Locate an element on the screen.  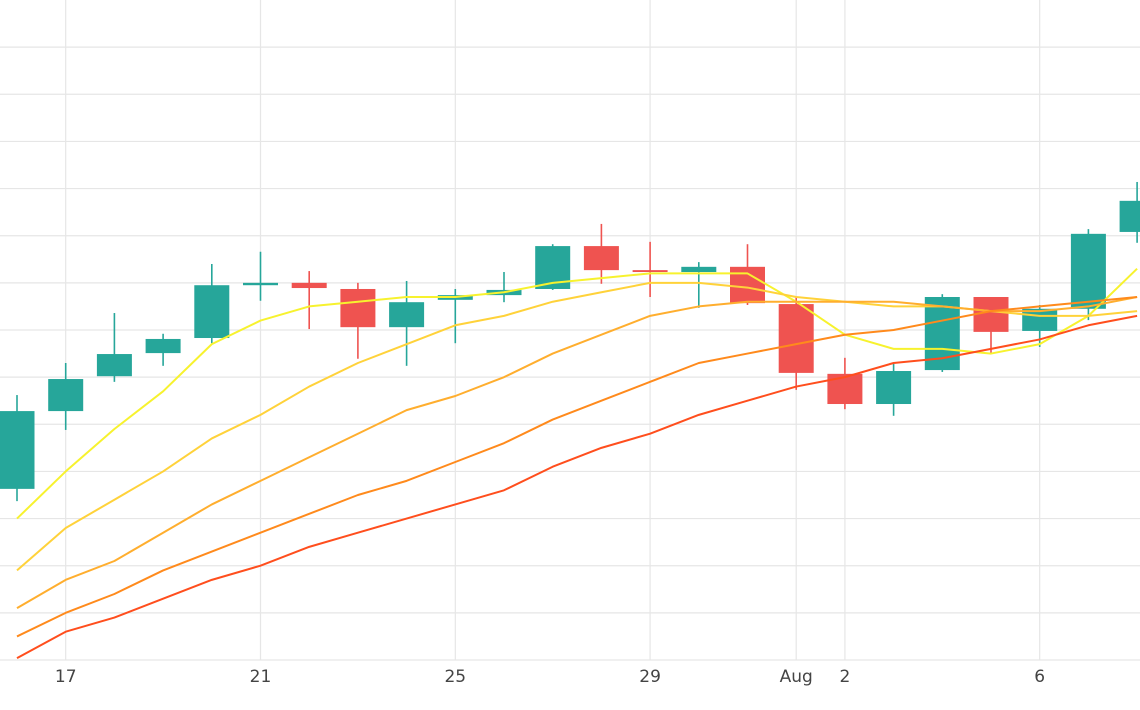
x-tick-label: 6 is located at coordinates (1039, 677).